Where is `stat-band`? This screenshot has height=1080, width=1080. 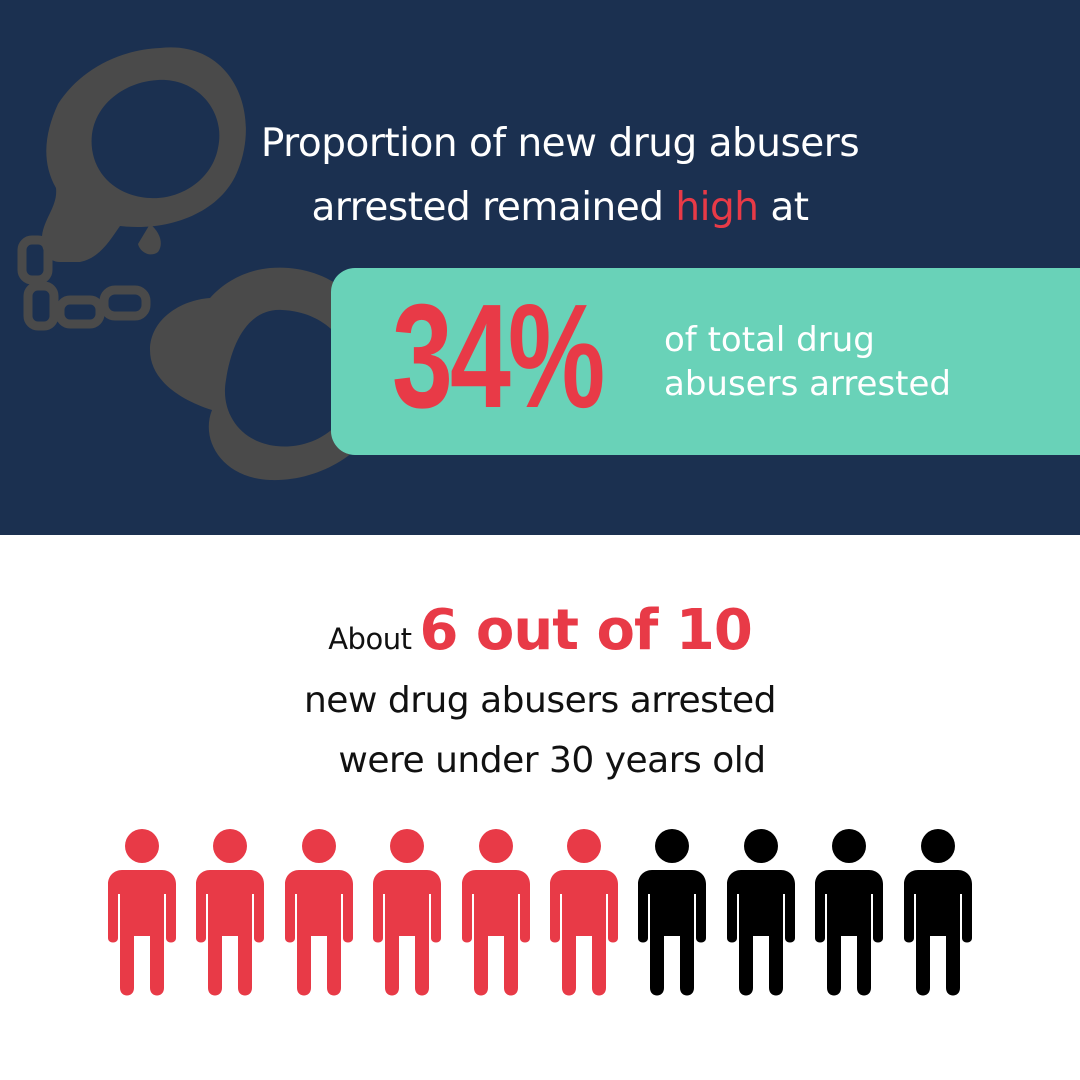
stat-band is located at coordinates (705, 361).